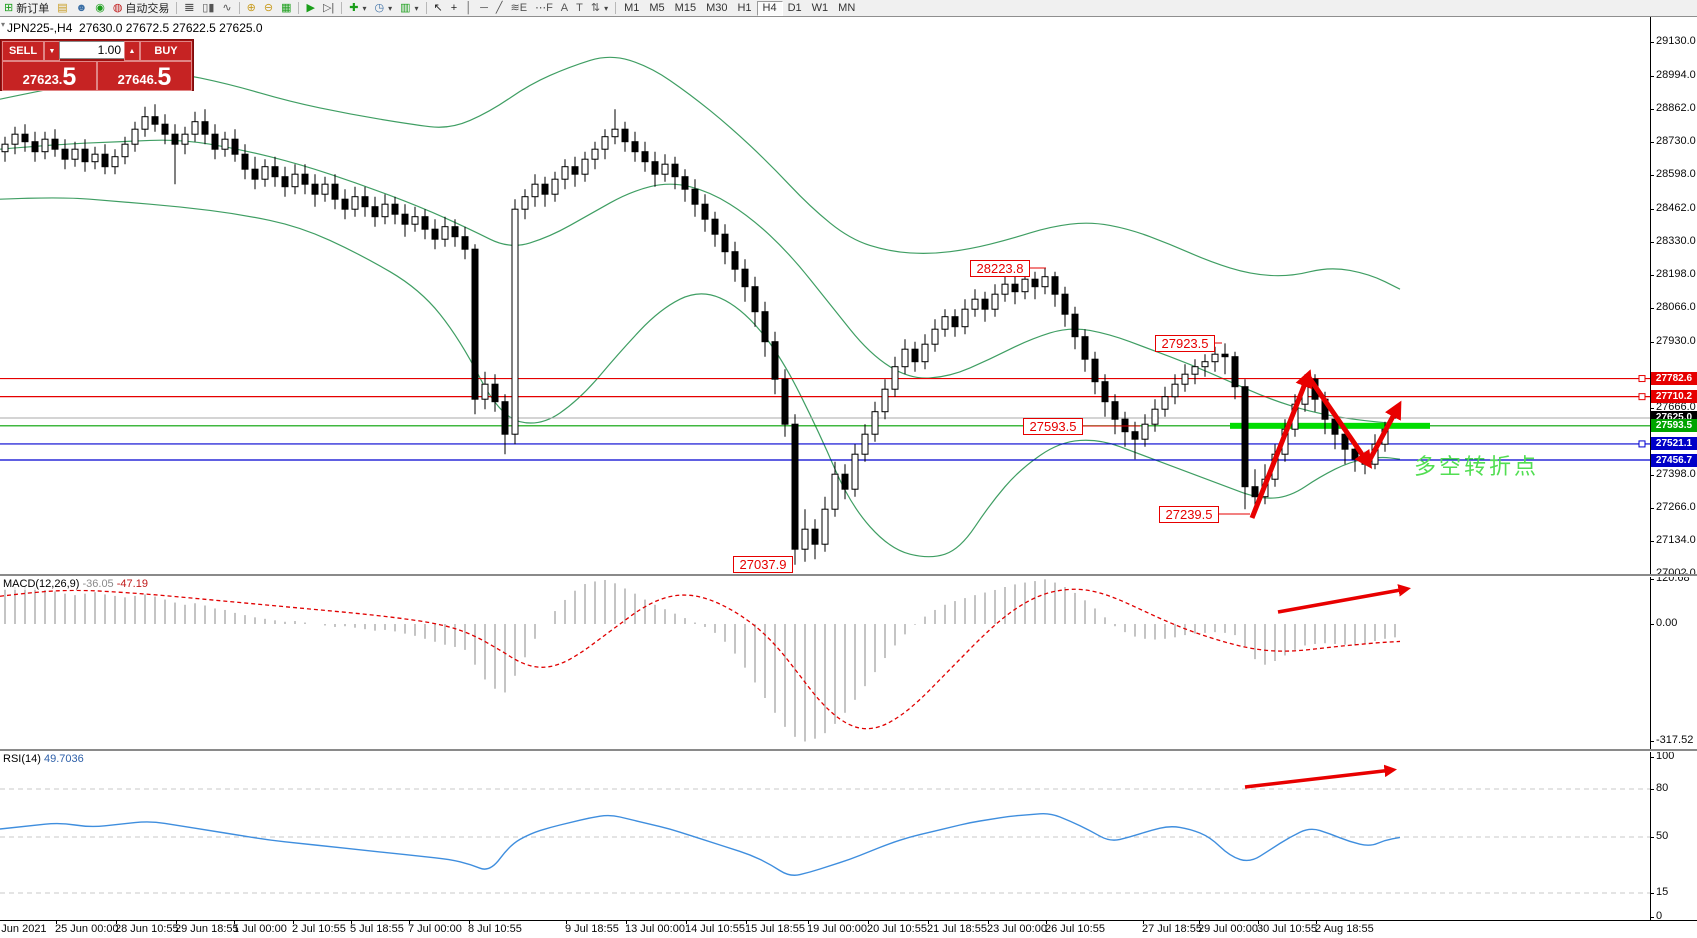  I want to click on navigator-button: ☻, so click(82, 8).